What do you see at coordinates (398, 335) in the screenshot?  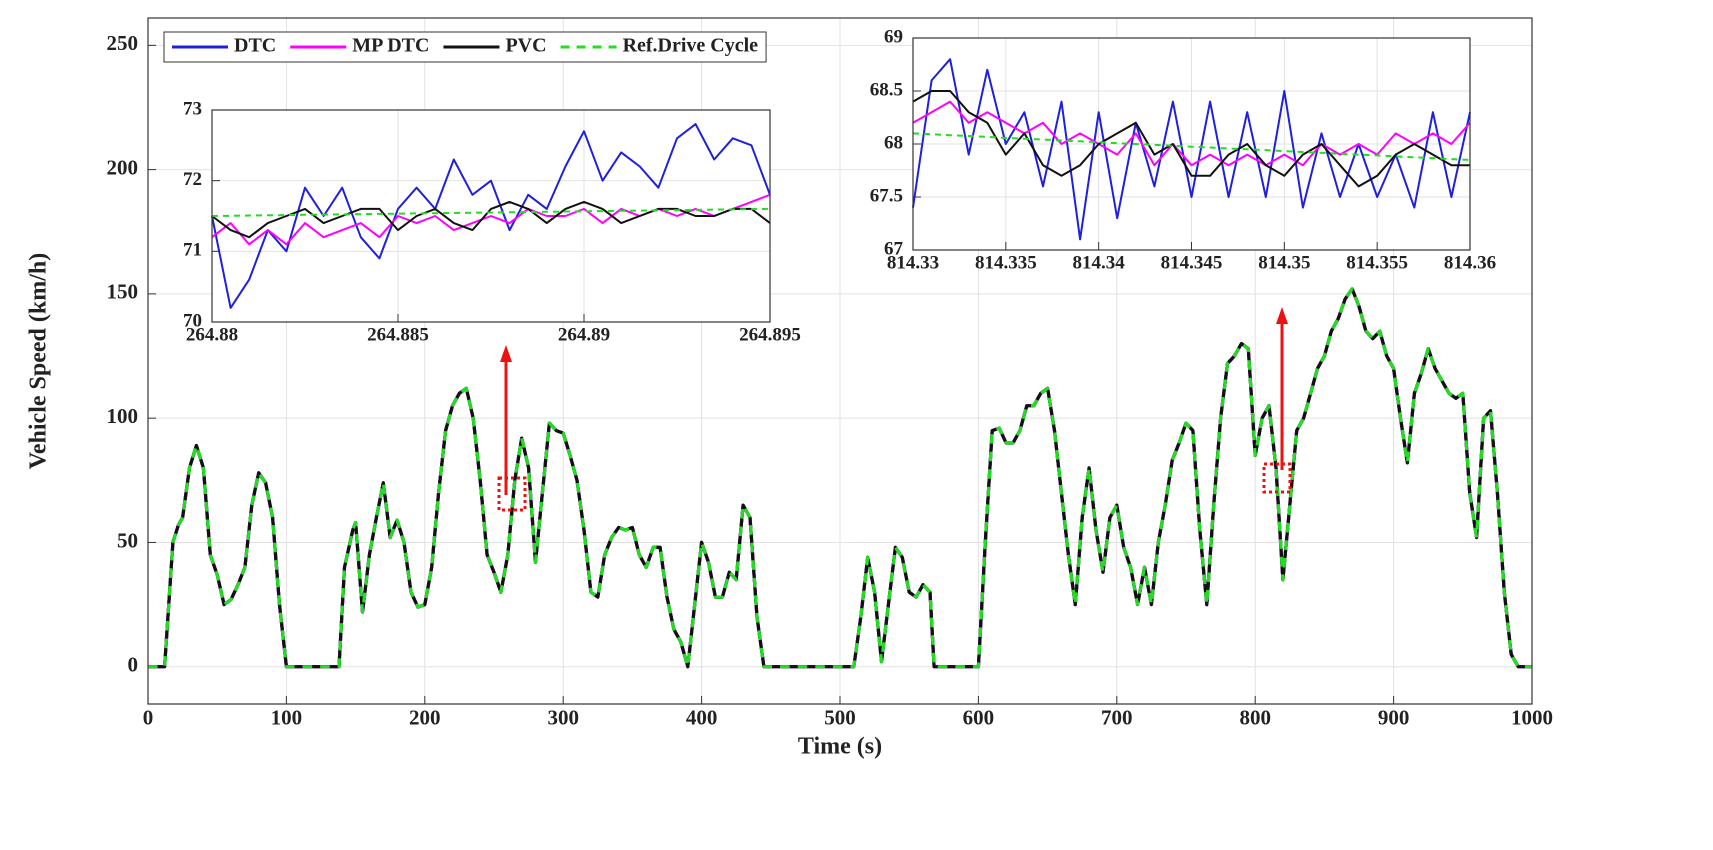 I see `x-tick-label: 264.885` at bounding box center [398, 335].